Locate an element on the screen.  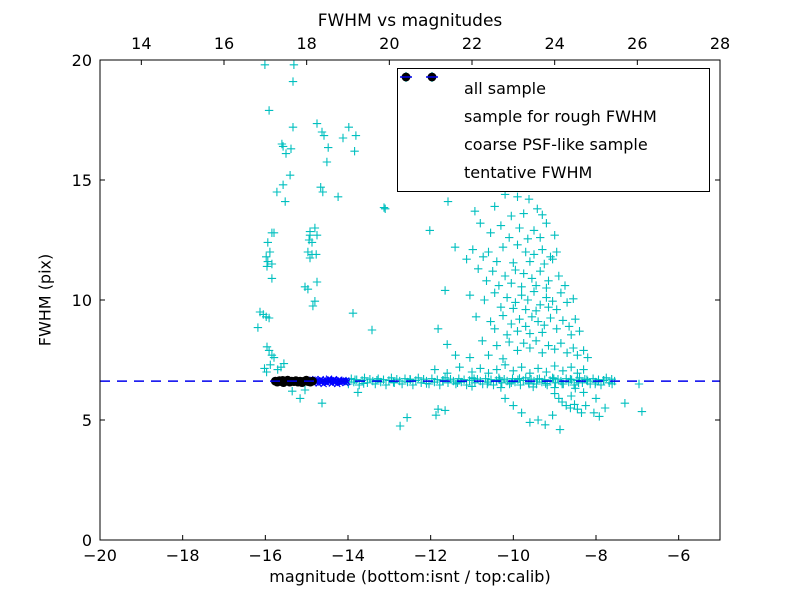
tick-label: −8 is located at coordinates (596, 555).